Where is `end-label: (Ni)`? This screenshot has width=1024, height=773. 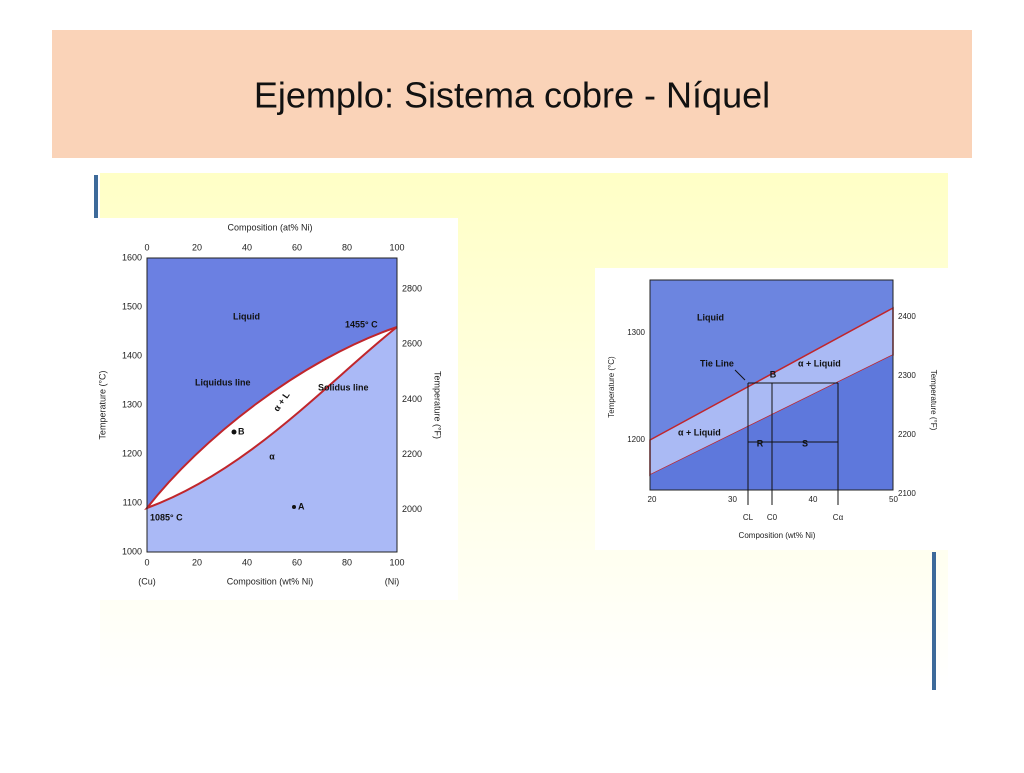
end-label: (Ni) is located at coordinates (392, 581).